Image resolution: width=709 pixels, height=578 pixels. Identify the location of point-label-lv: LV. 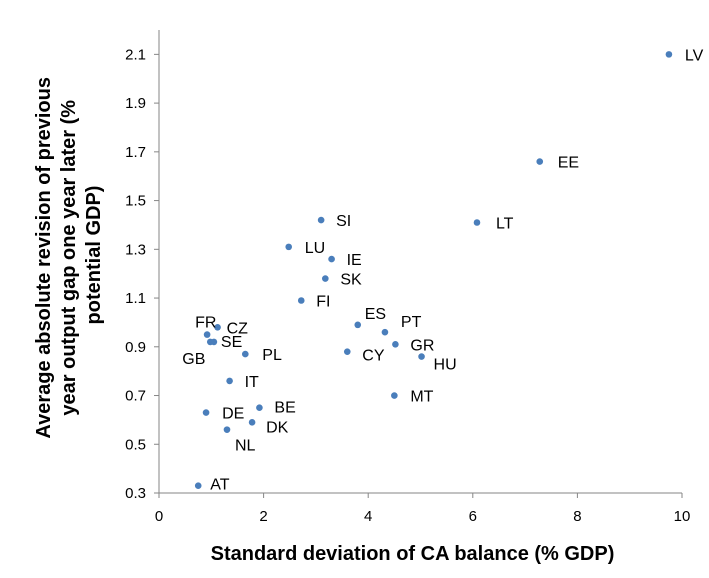
(694, 55).